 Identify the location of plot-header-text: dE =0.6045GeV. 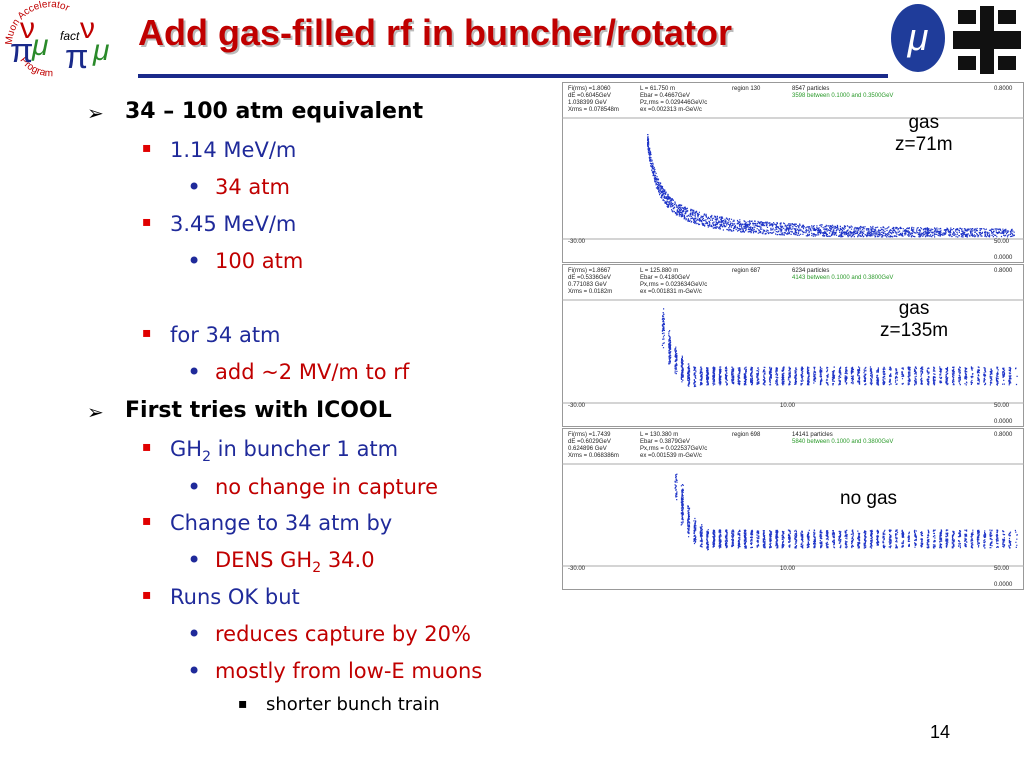
(589, 96).